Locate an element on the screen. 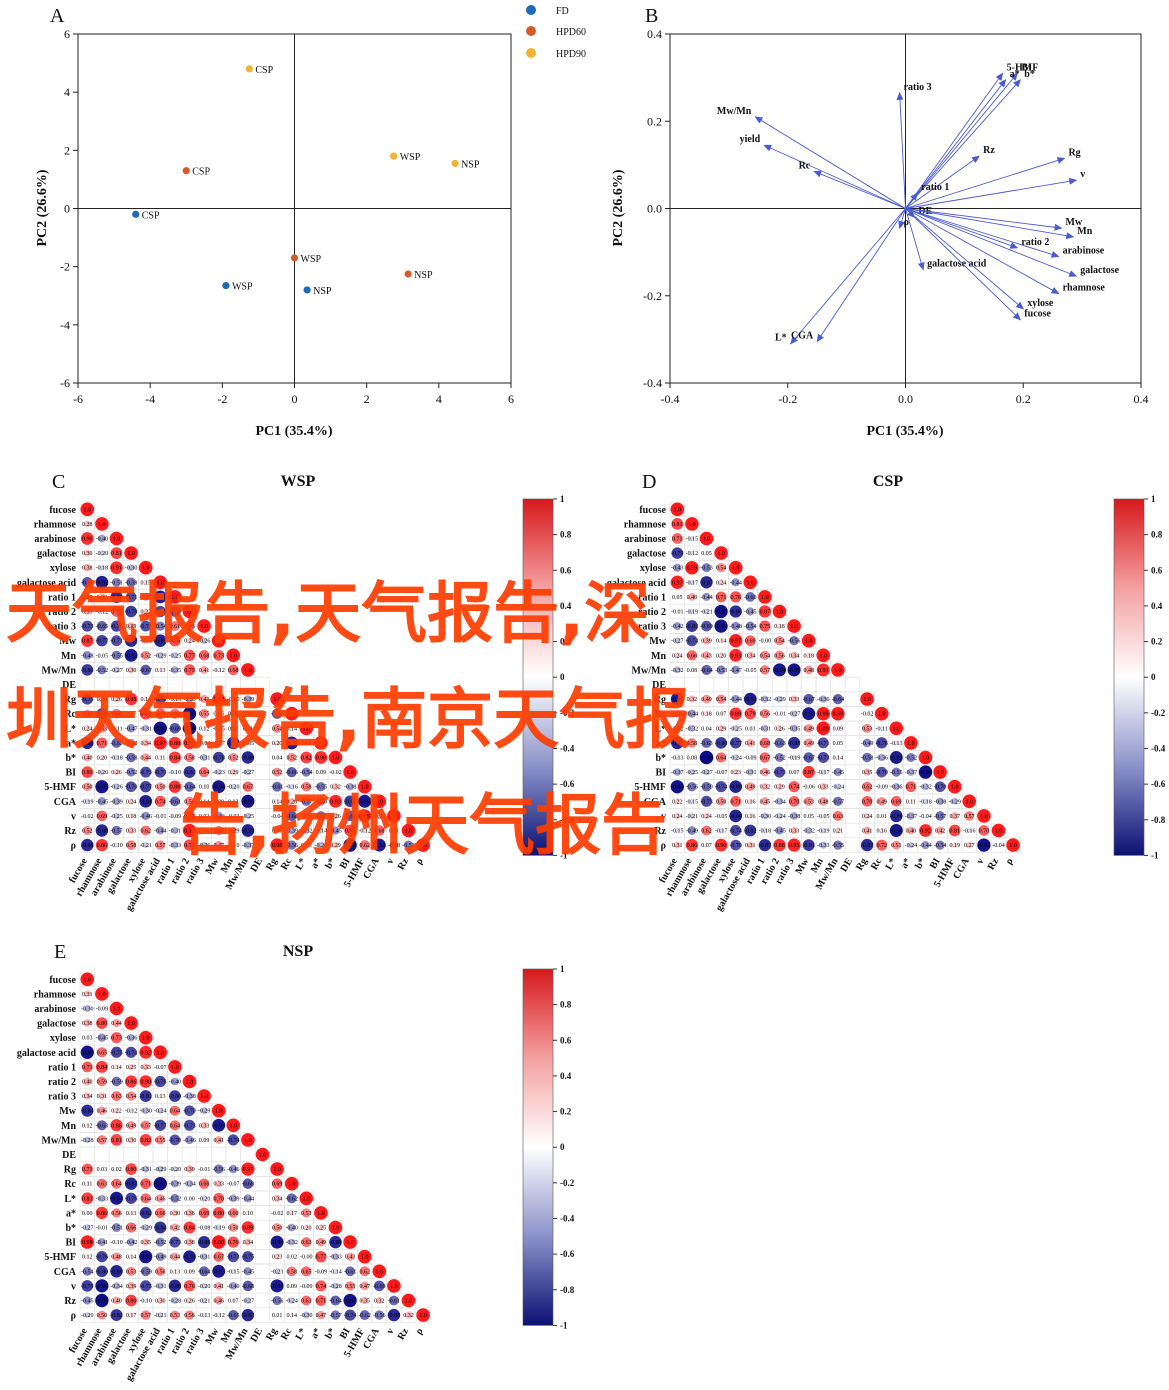 The height and width of the screenshot is (1390, 1169). correlation-value: 0.26 is located at coordinates (779, 729).